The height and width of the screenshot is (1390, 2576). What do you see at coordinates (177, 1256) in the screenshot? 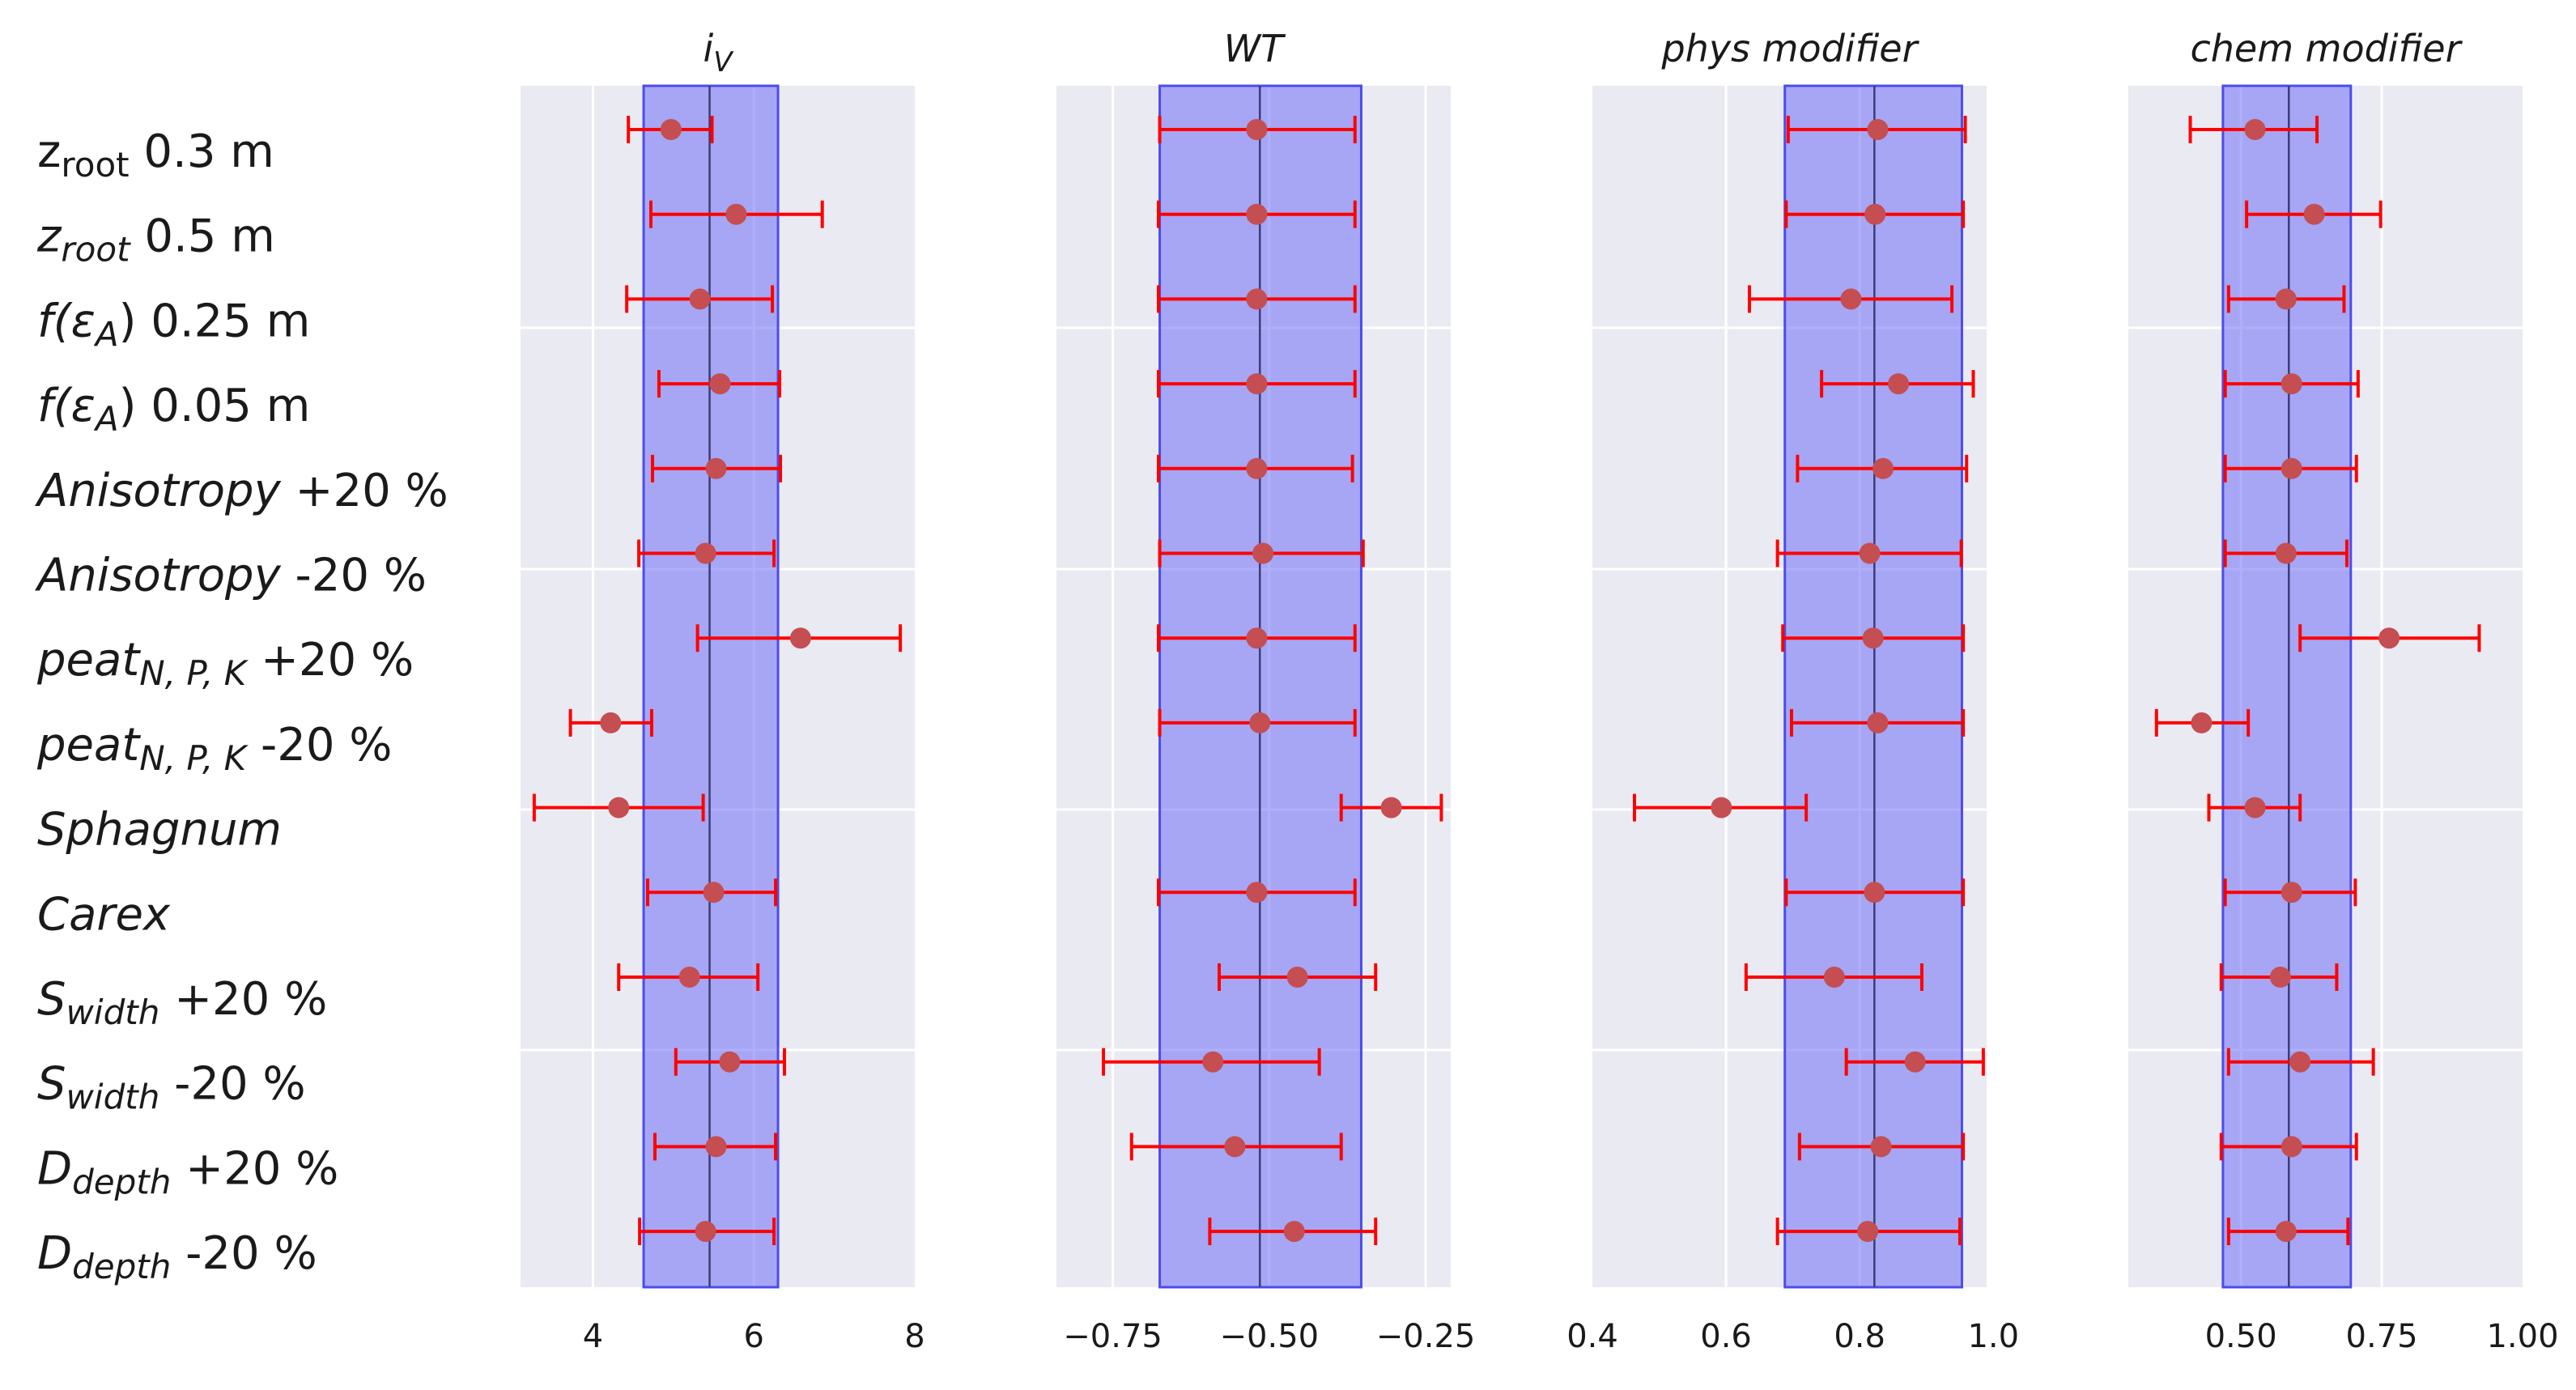
I see `row-label: Ddepth -20 %` at bounding box center [177, 1256].